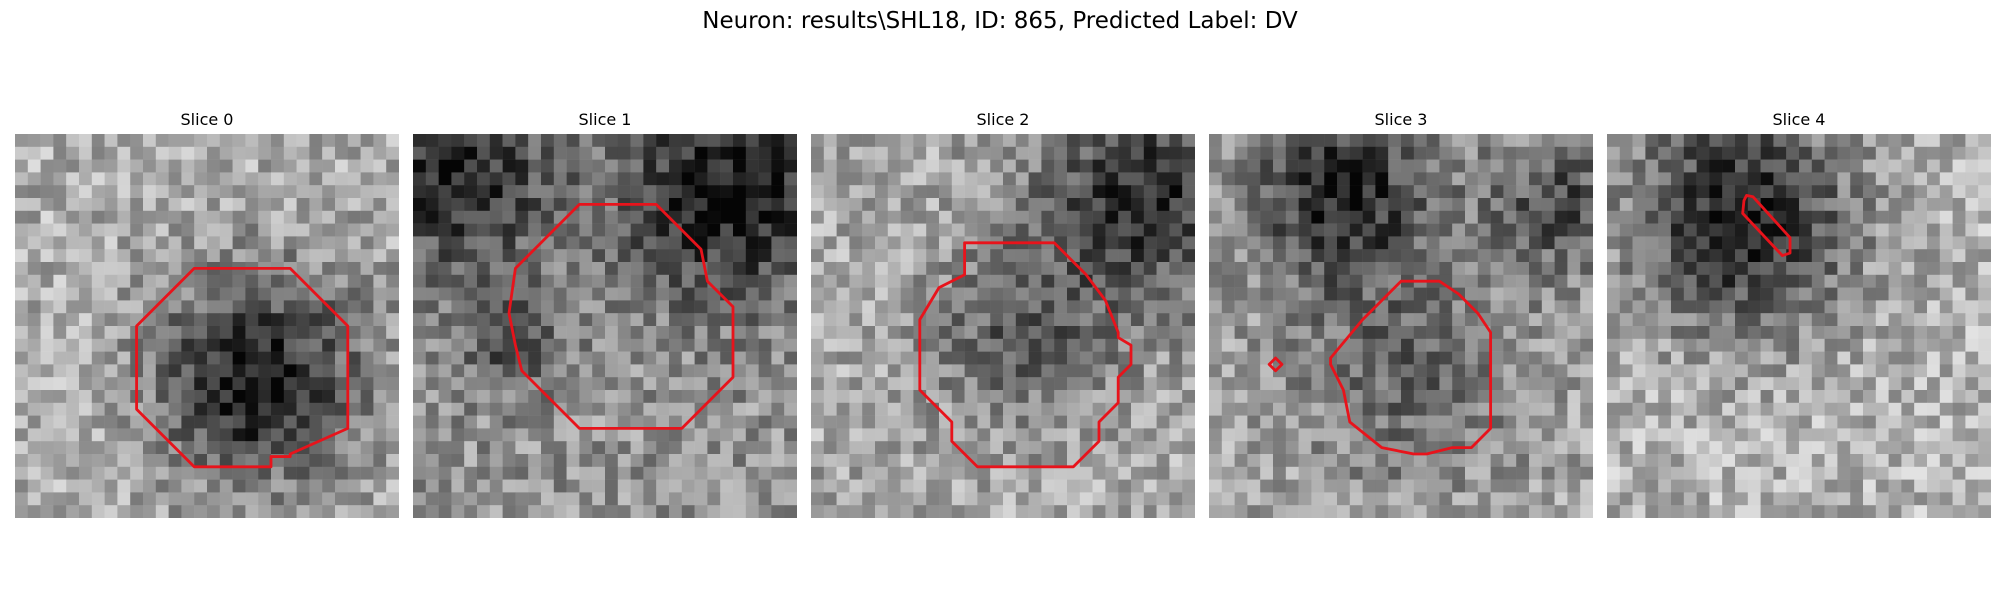 The height and width of the screenshot is (600, 2000). Describe the element at coordinates (605, 119) in the screenshot. I see `slice-title: Slice 1` at that location.